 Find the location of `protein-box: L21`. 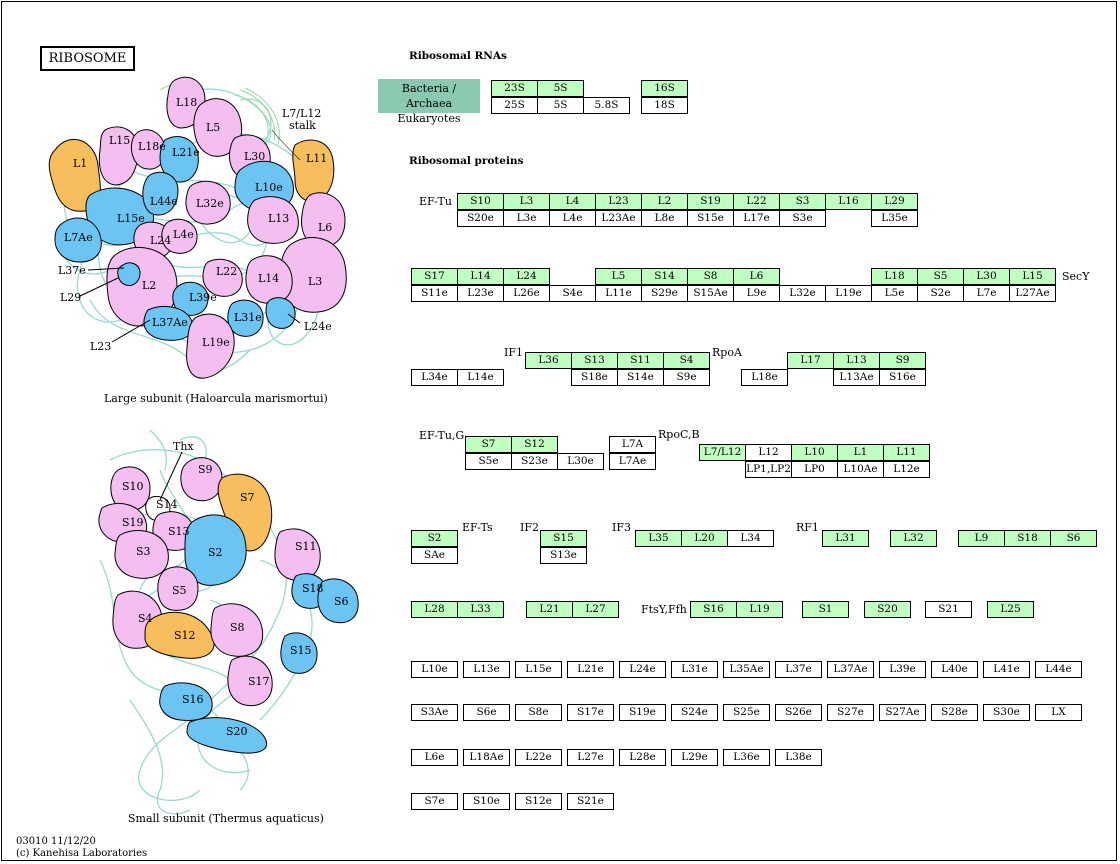

protein-box: L21 is located at coordinates (549, 609).